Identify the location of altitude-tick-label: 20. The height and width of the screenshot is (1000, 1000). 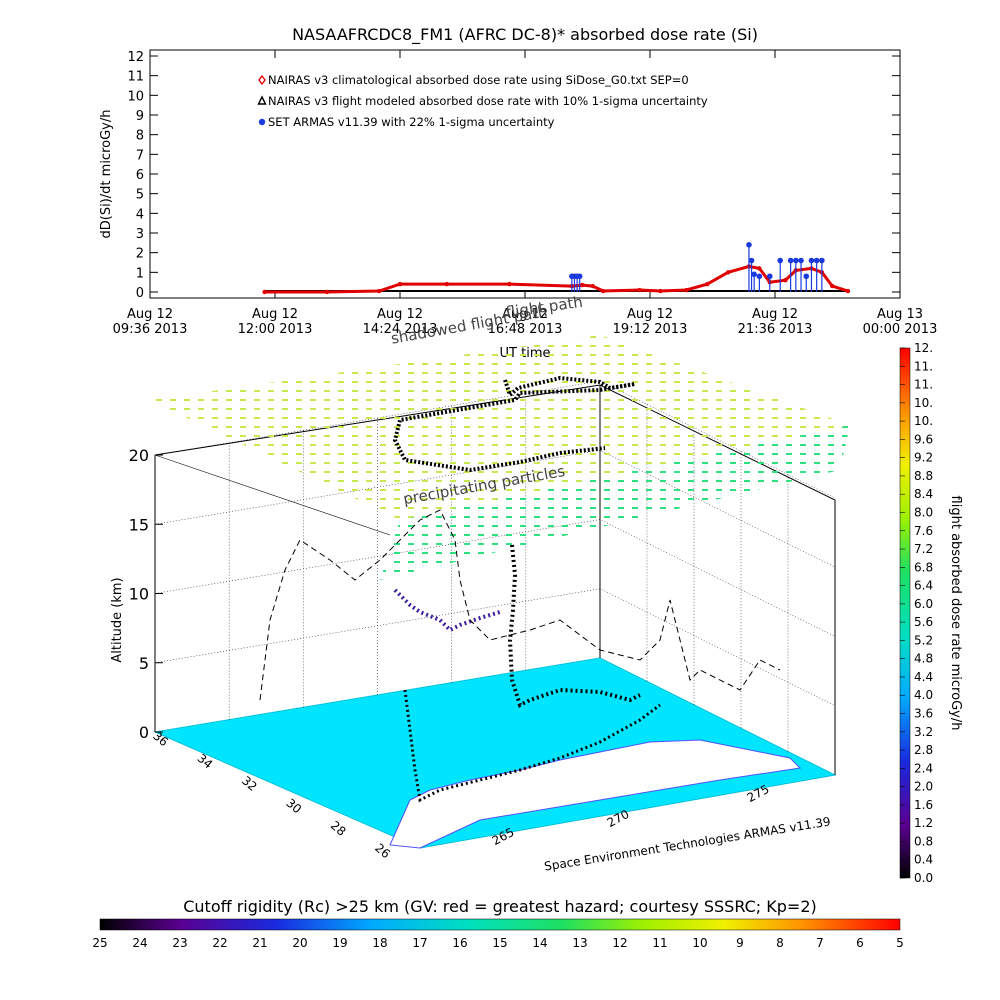
(139, 455).